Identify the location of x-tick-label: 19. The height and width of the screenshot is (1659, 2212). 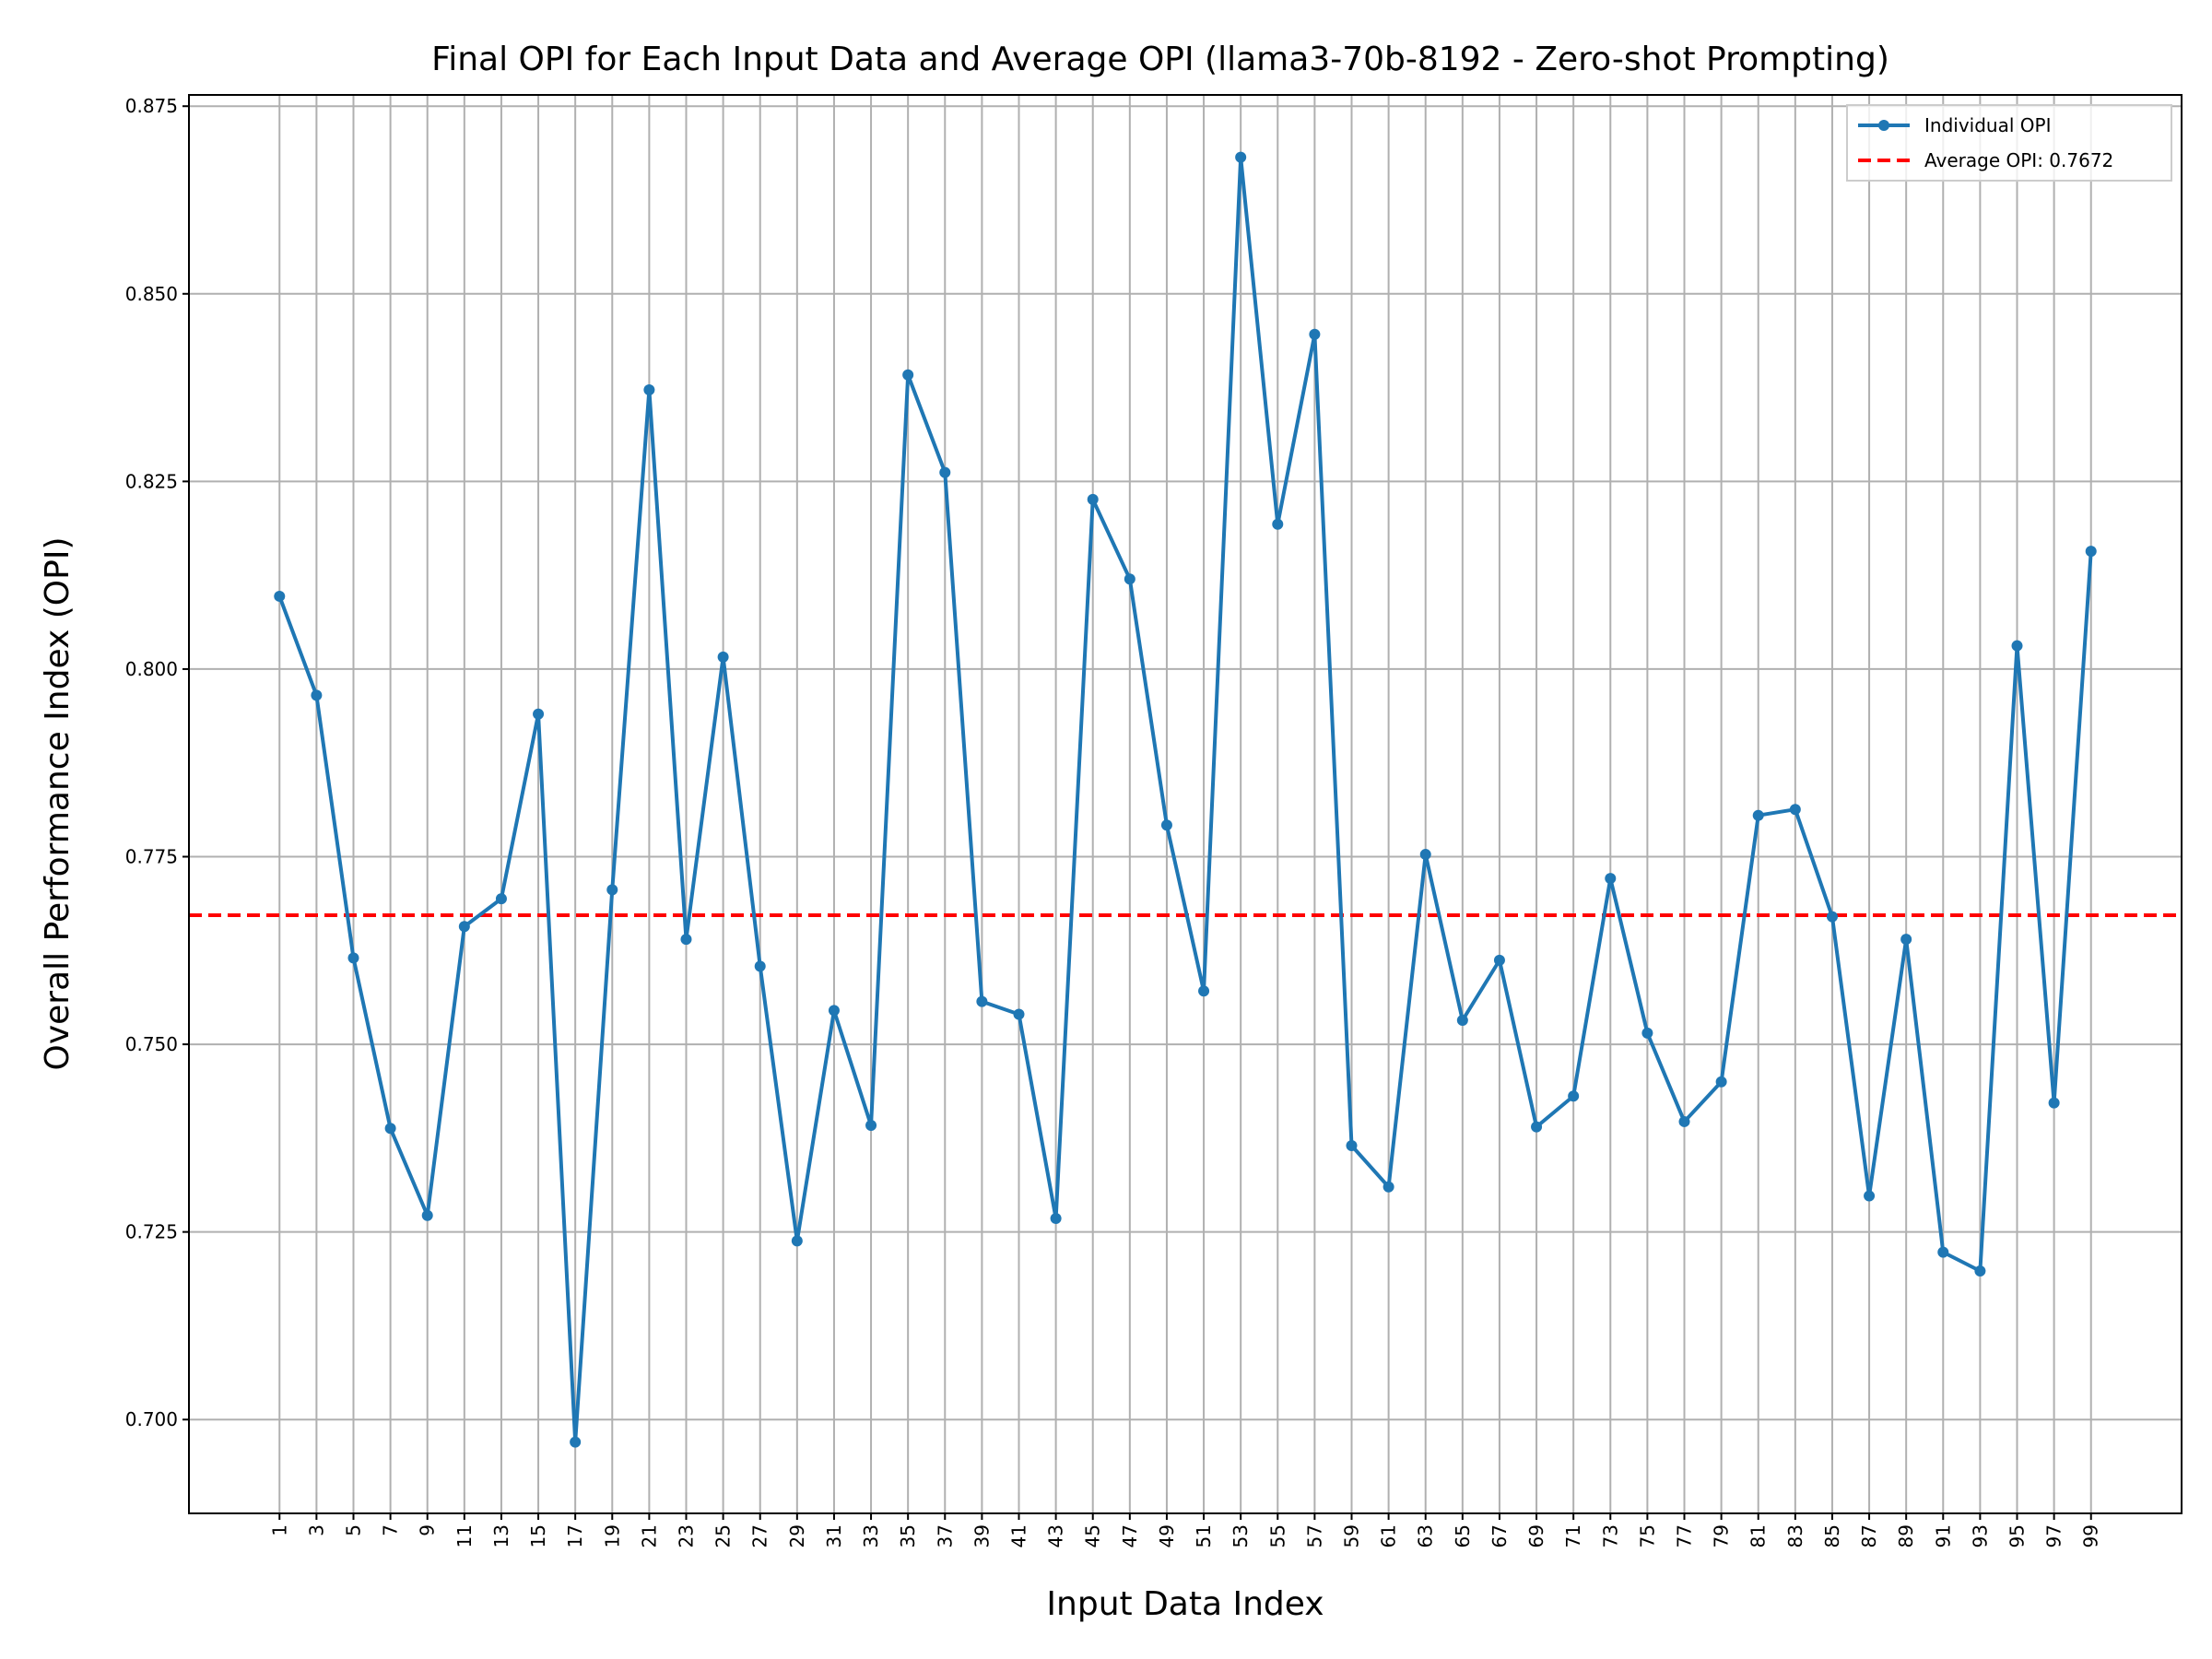
(612, 1535).